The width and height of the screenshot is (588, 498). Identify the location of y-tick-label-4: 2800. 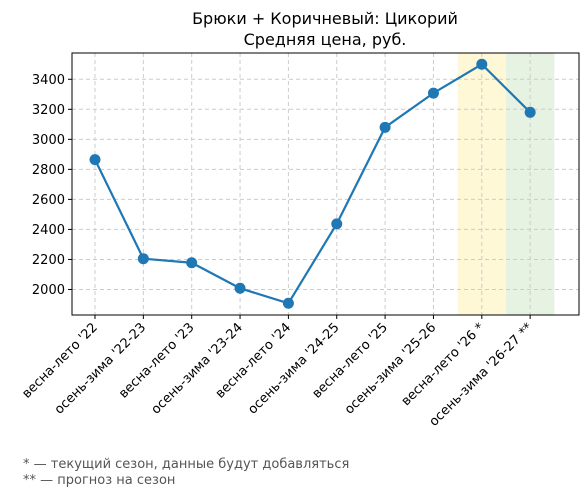
(48, 170).